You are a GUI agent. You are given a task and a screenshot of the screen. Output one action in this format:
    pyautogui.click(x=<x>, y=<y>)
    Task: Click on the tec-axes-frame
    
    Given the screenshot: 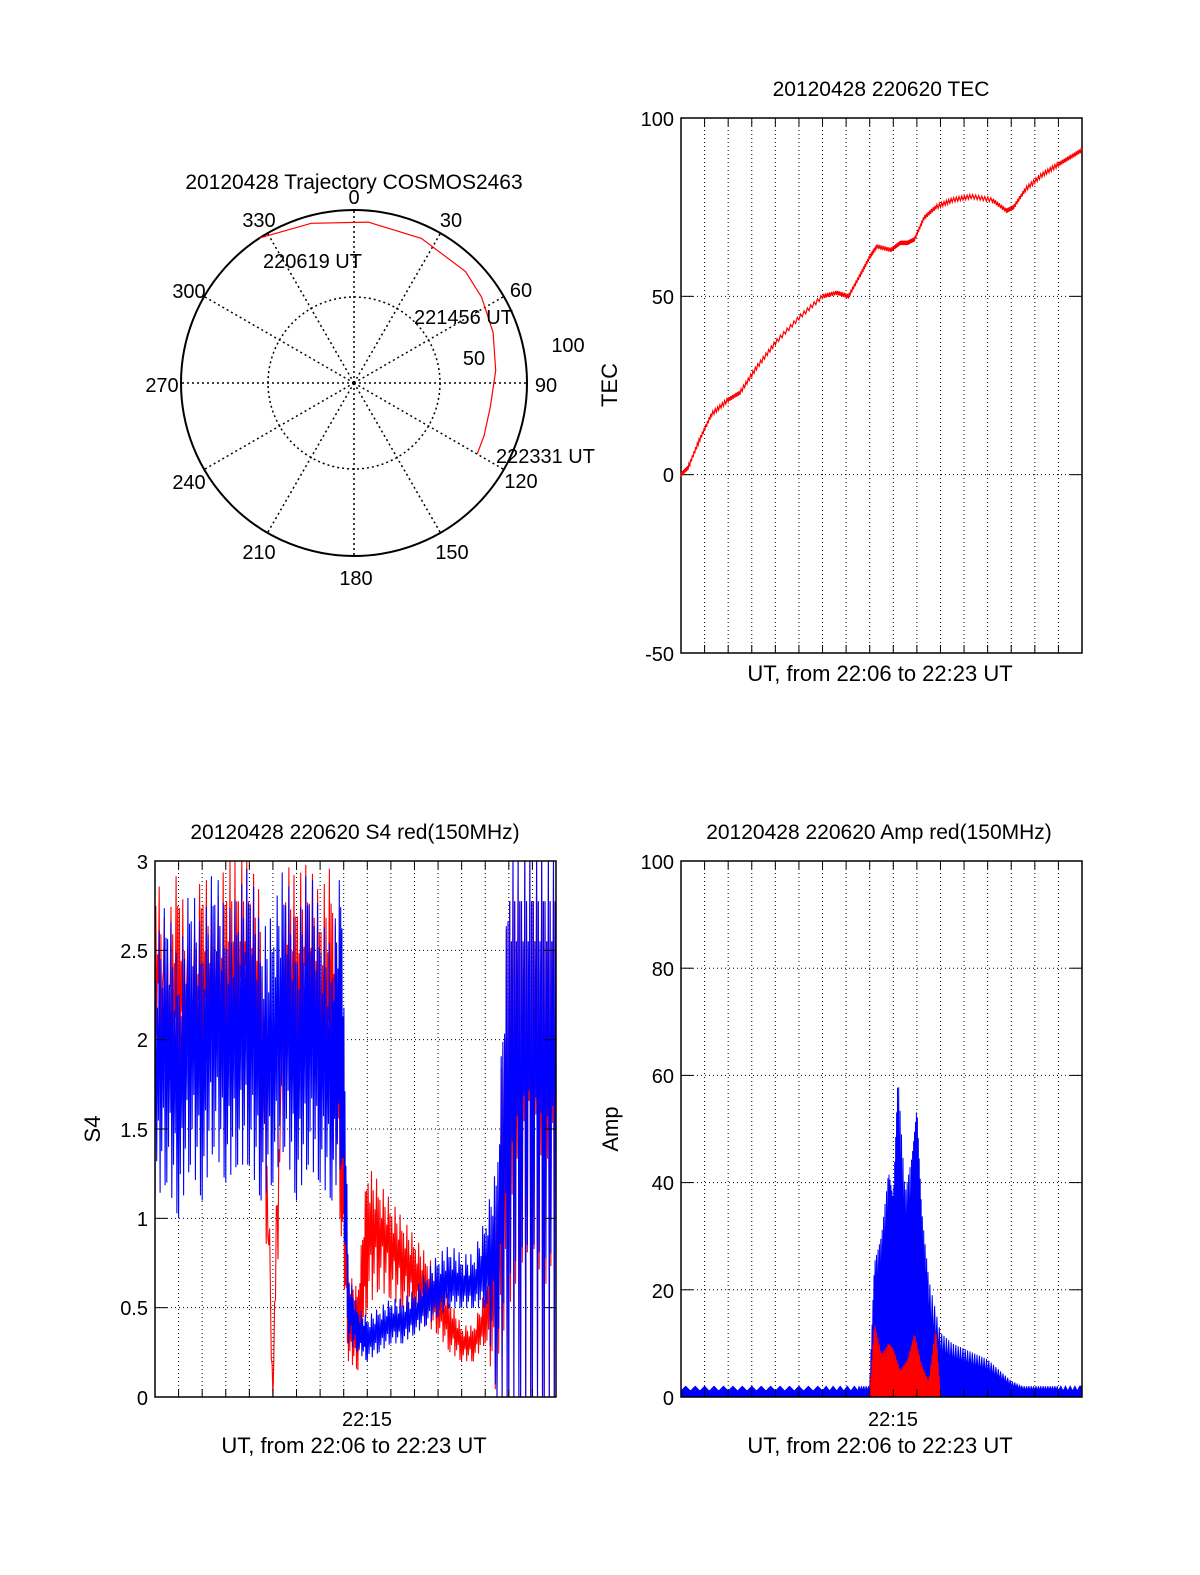 What is the action you would take?
    pyautogui.click(x=881, y=385)
    